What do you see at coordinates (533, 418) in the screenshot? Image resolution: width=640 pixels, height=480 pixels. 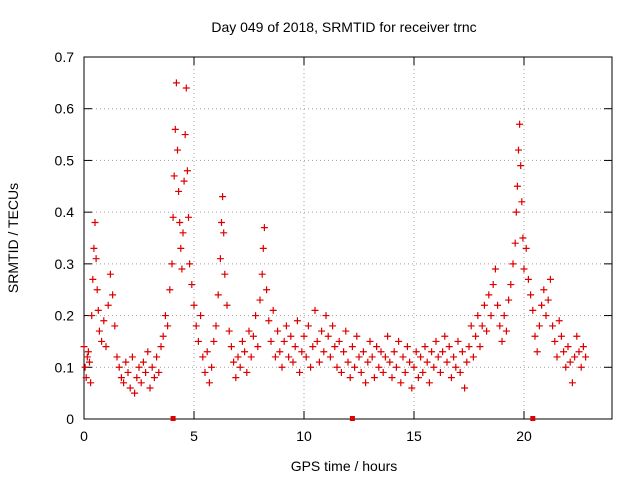 I see `x-axis-marker` at bounding box center [533, 418].